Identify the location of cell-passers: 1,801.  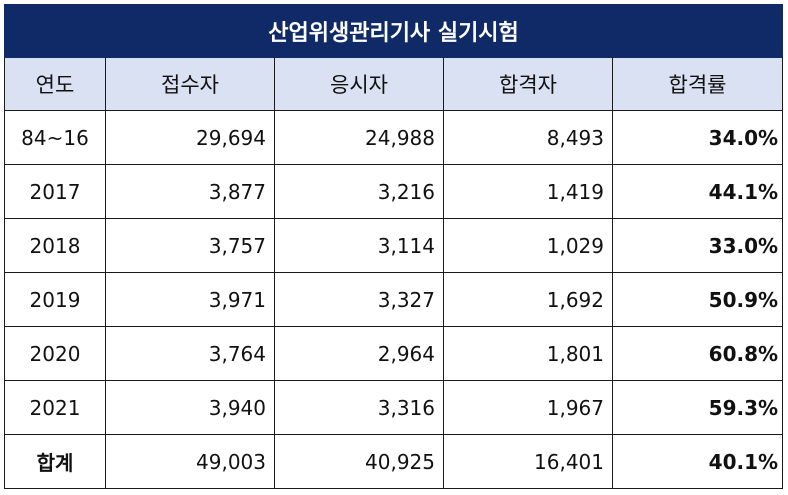
(528, 353).